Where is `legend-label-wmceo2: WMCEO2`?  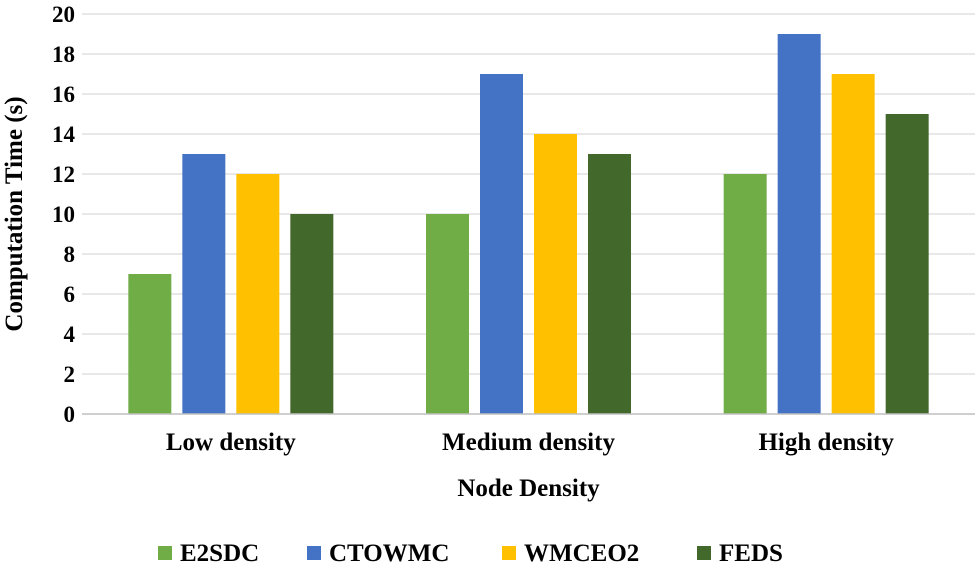 legend-label-wmceo2: WMCEO2 is located at coordinates (581, 553).